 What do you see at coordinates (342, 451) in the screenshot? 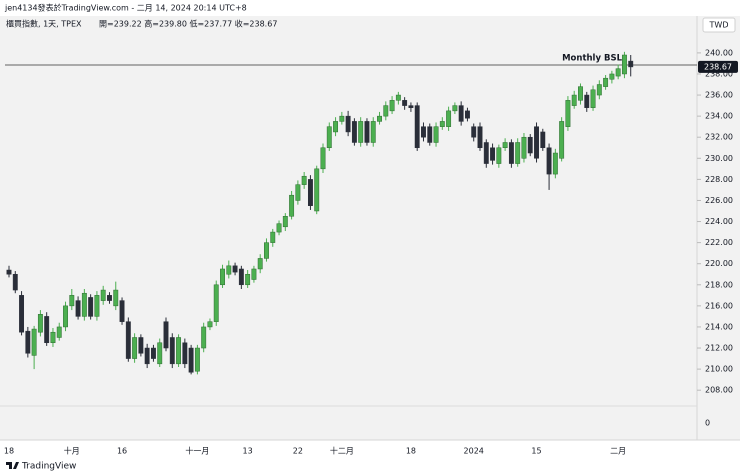
I see `x-tick-label: 十二月` at bounding box center [342, 451].